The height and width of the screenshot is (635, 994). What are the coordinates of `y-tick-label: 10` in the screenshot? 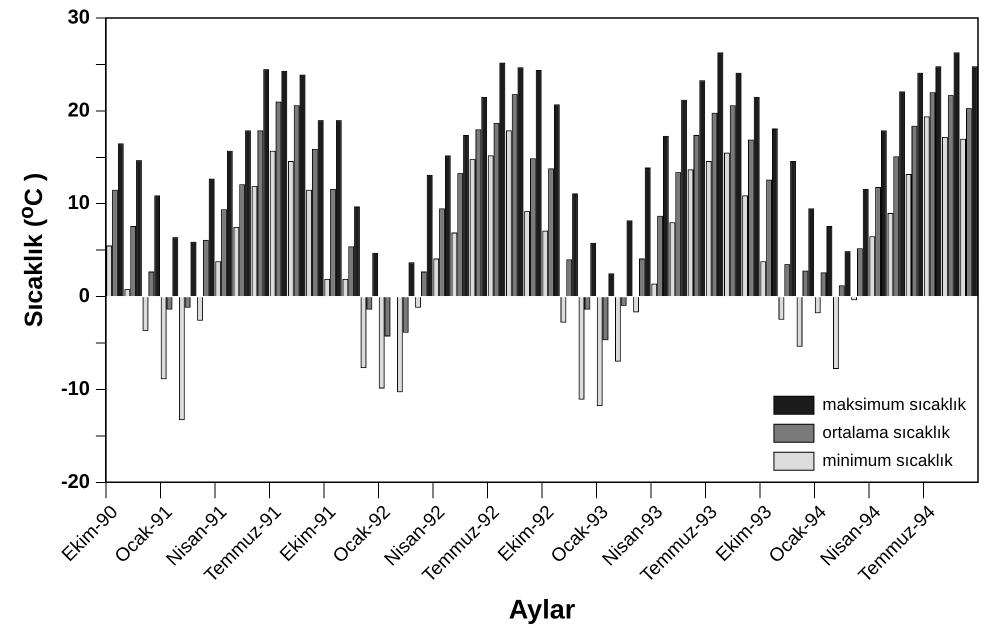 It's located at (79, 203).